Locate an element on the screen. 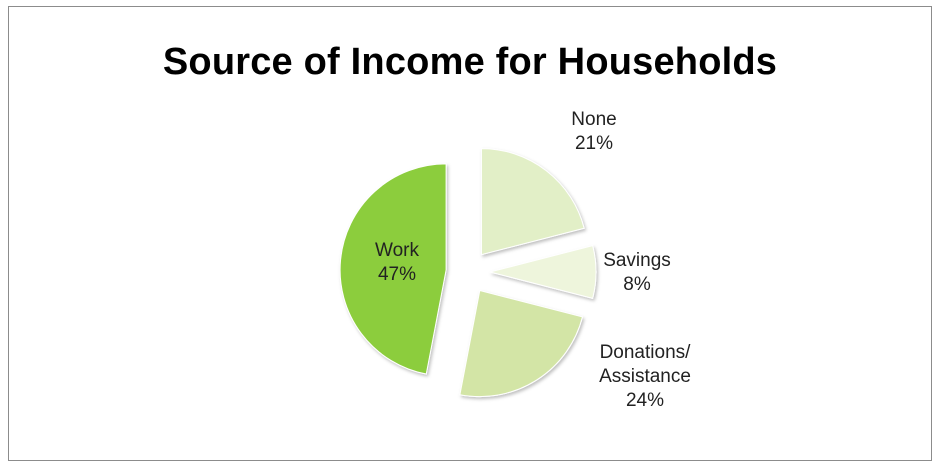  pie-label-savings: Savings 8% is located at coordinates (637, 272).